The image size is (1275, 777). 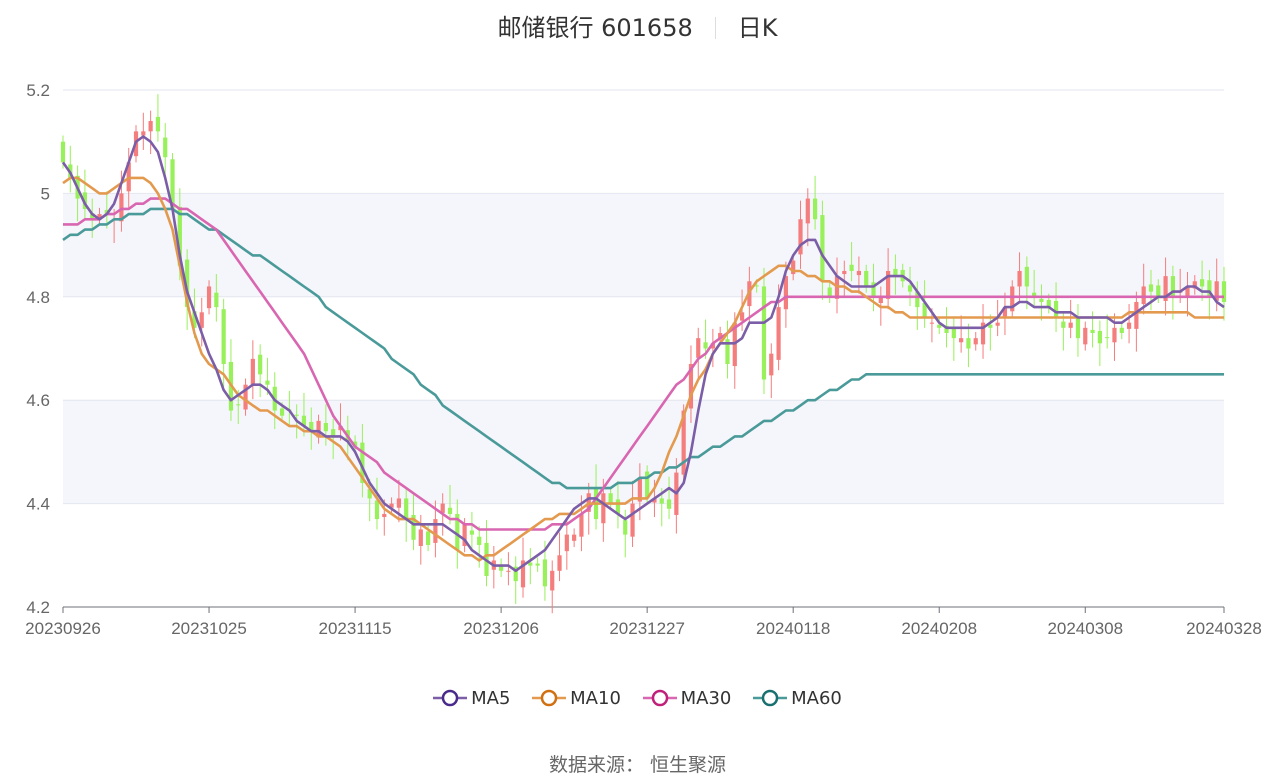 I want to click on ma60-legend-icon, so click(x=770, y=698).